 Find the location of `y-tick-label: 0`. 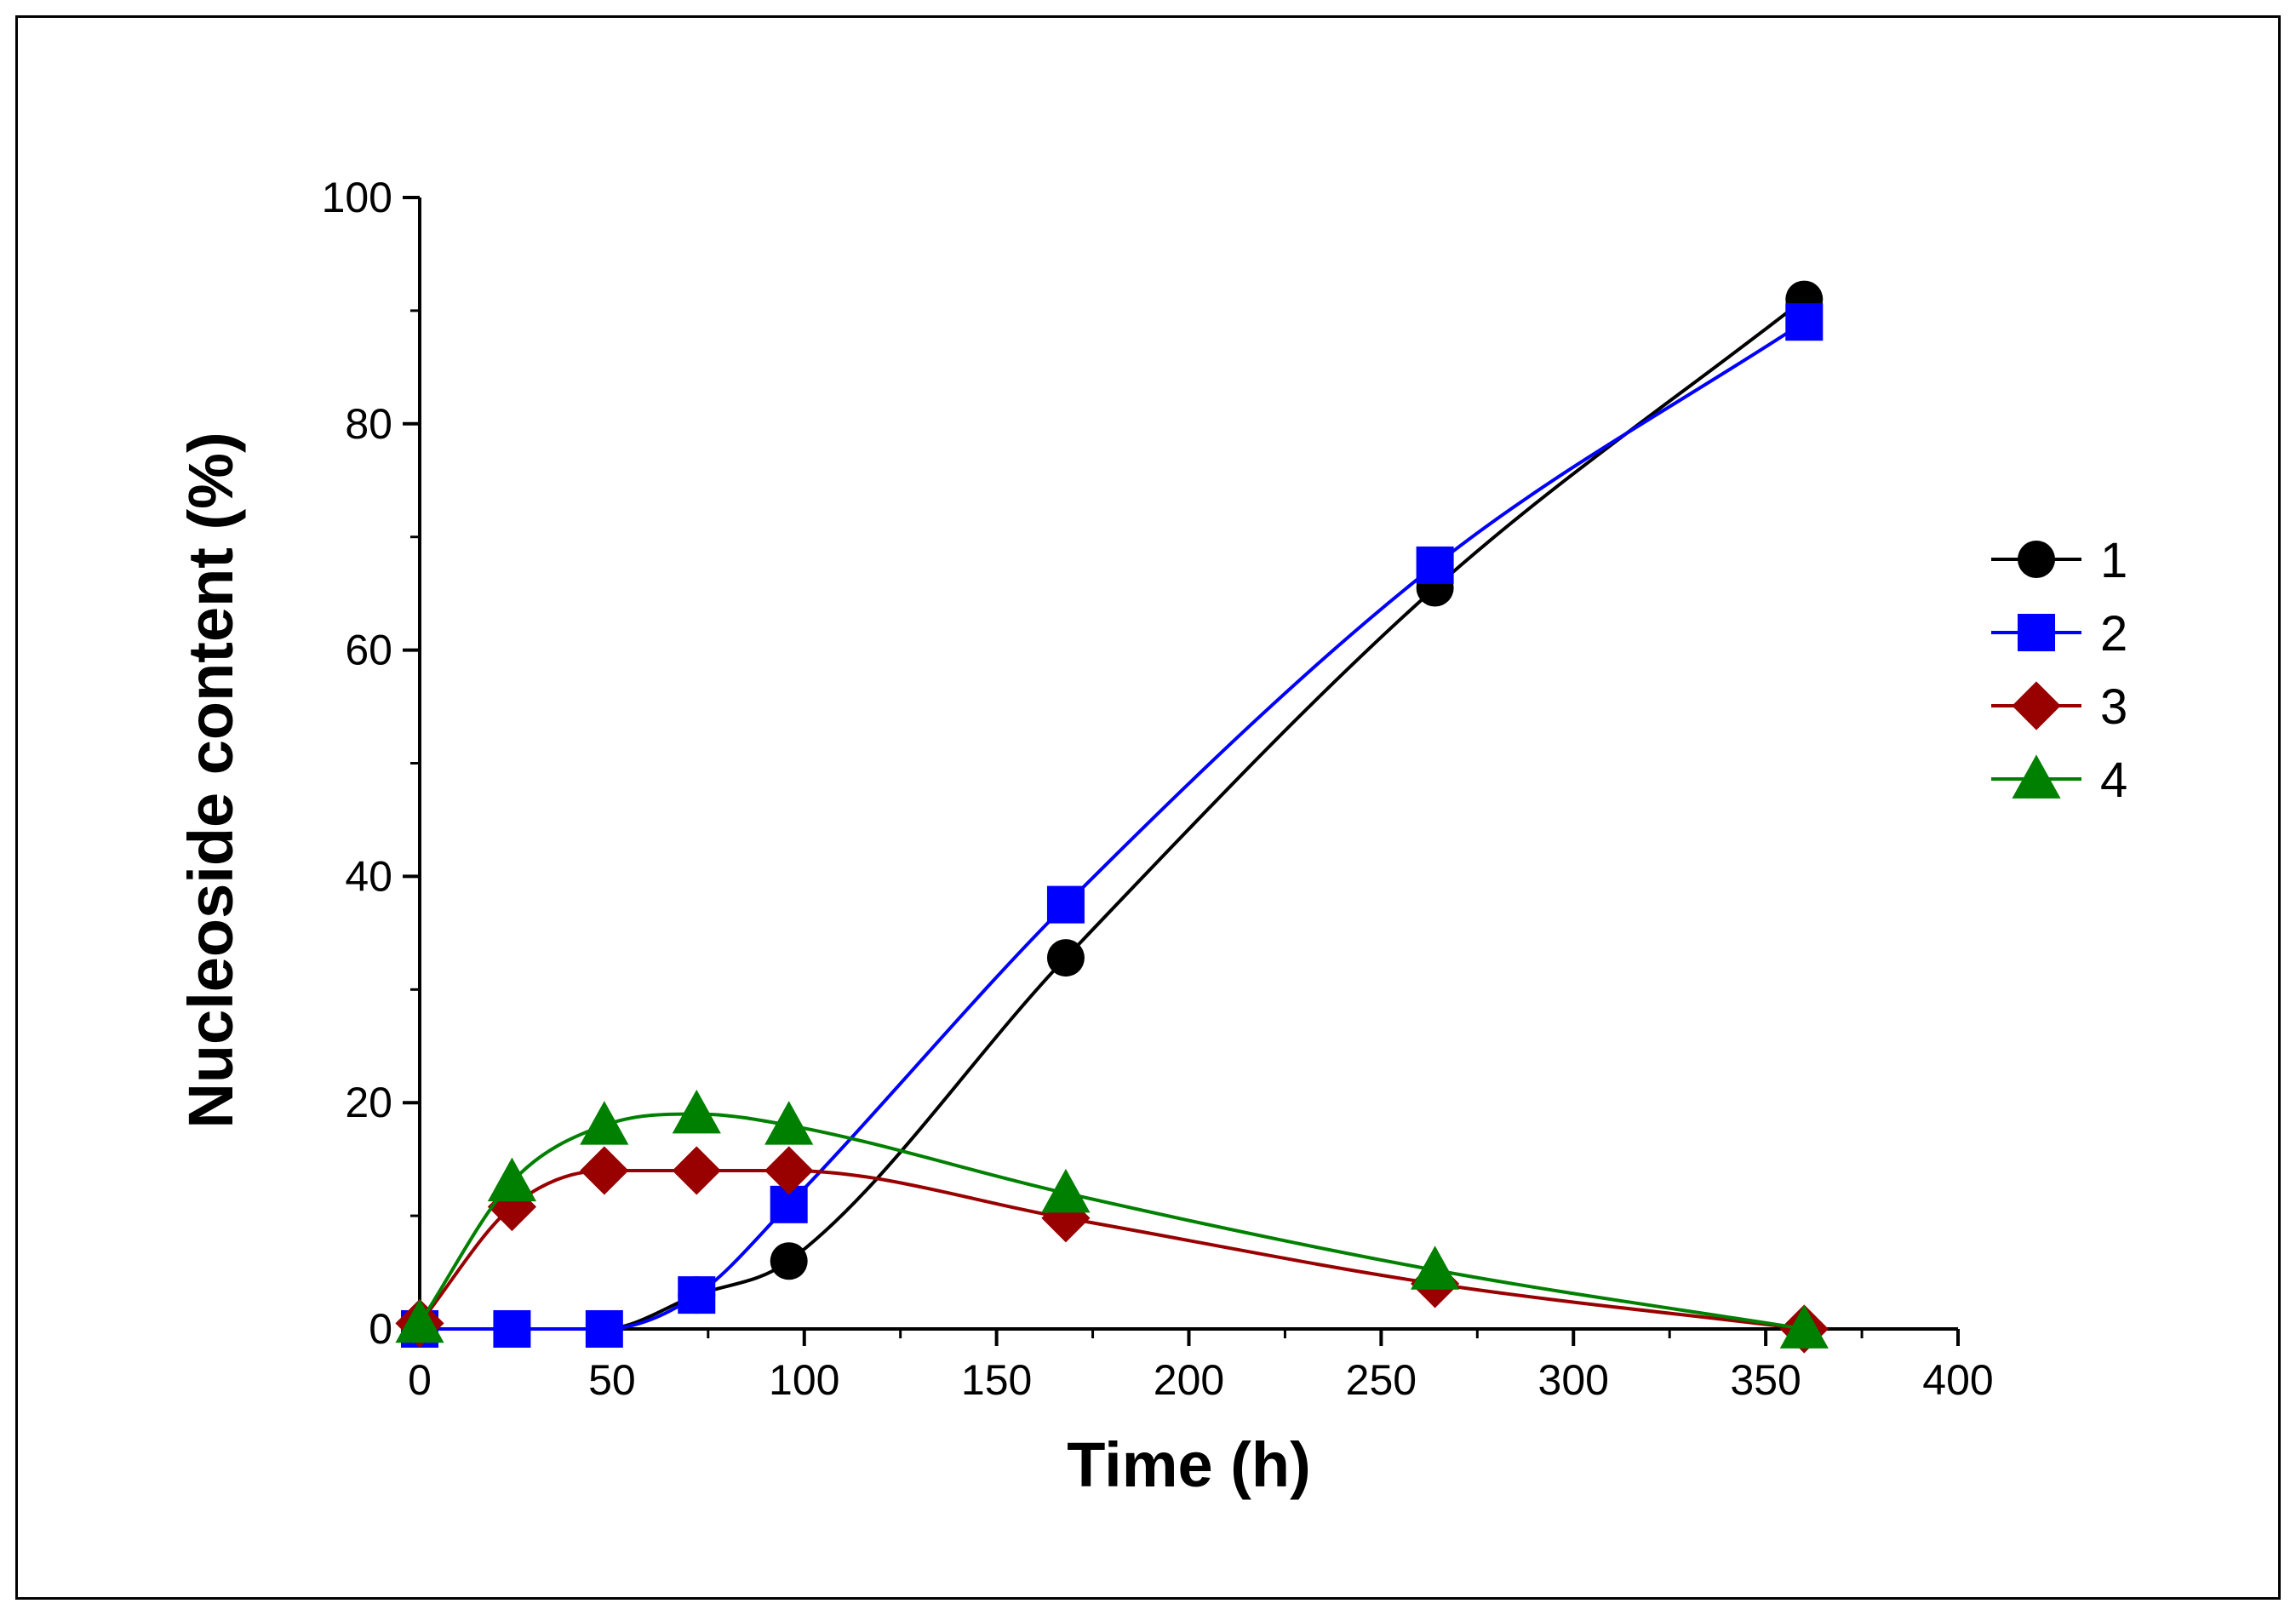

y-tick-label: 0 is located at coordinates (380, 1329).